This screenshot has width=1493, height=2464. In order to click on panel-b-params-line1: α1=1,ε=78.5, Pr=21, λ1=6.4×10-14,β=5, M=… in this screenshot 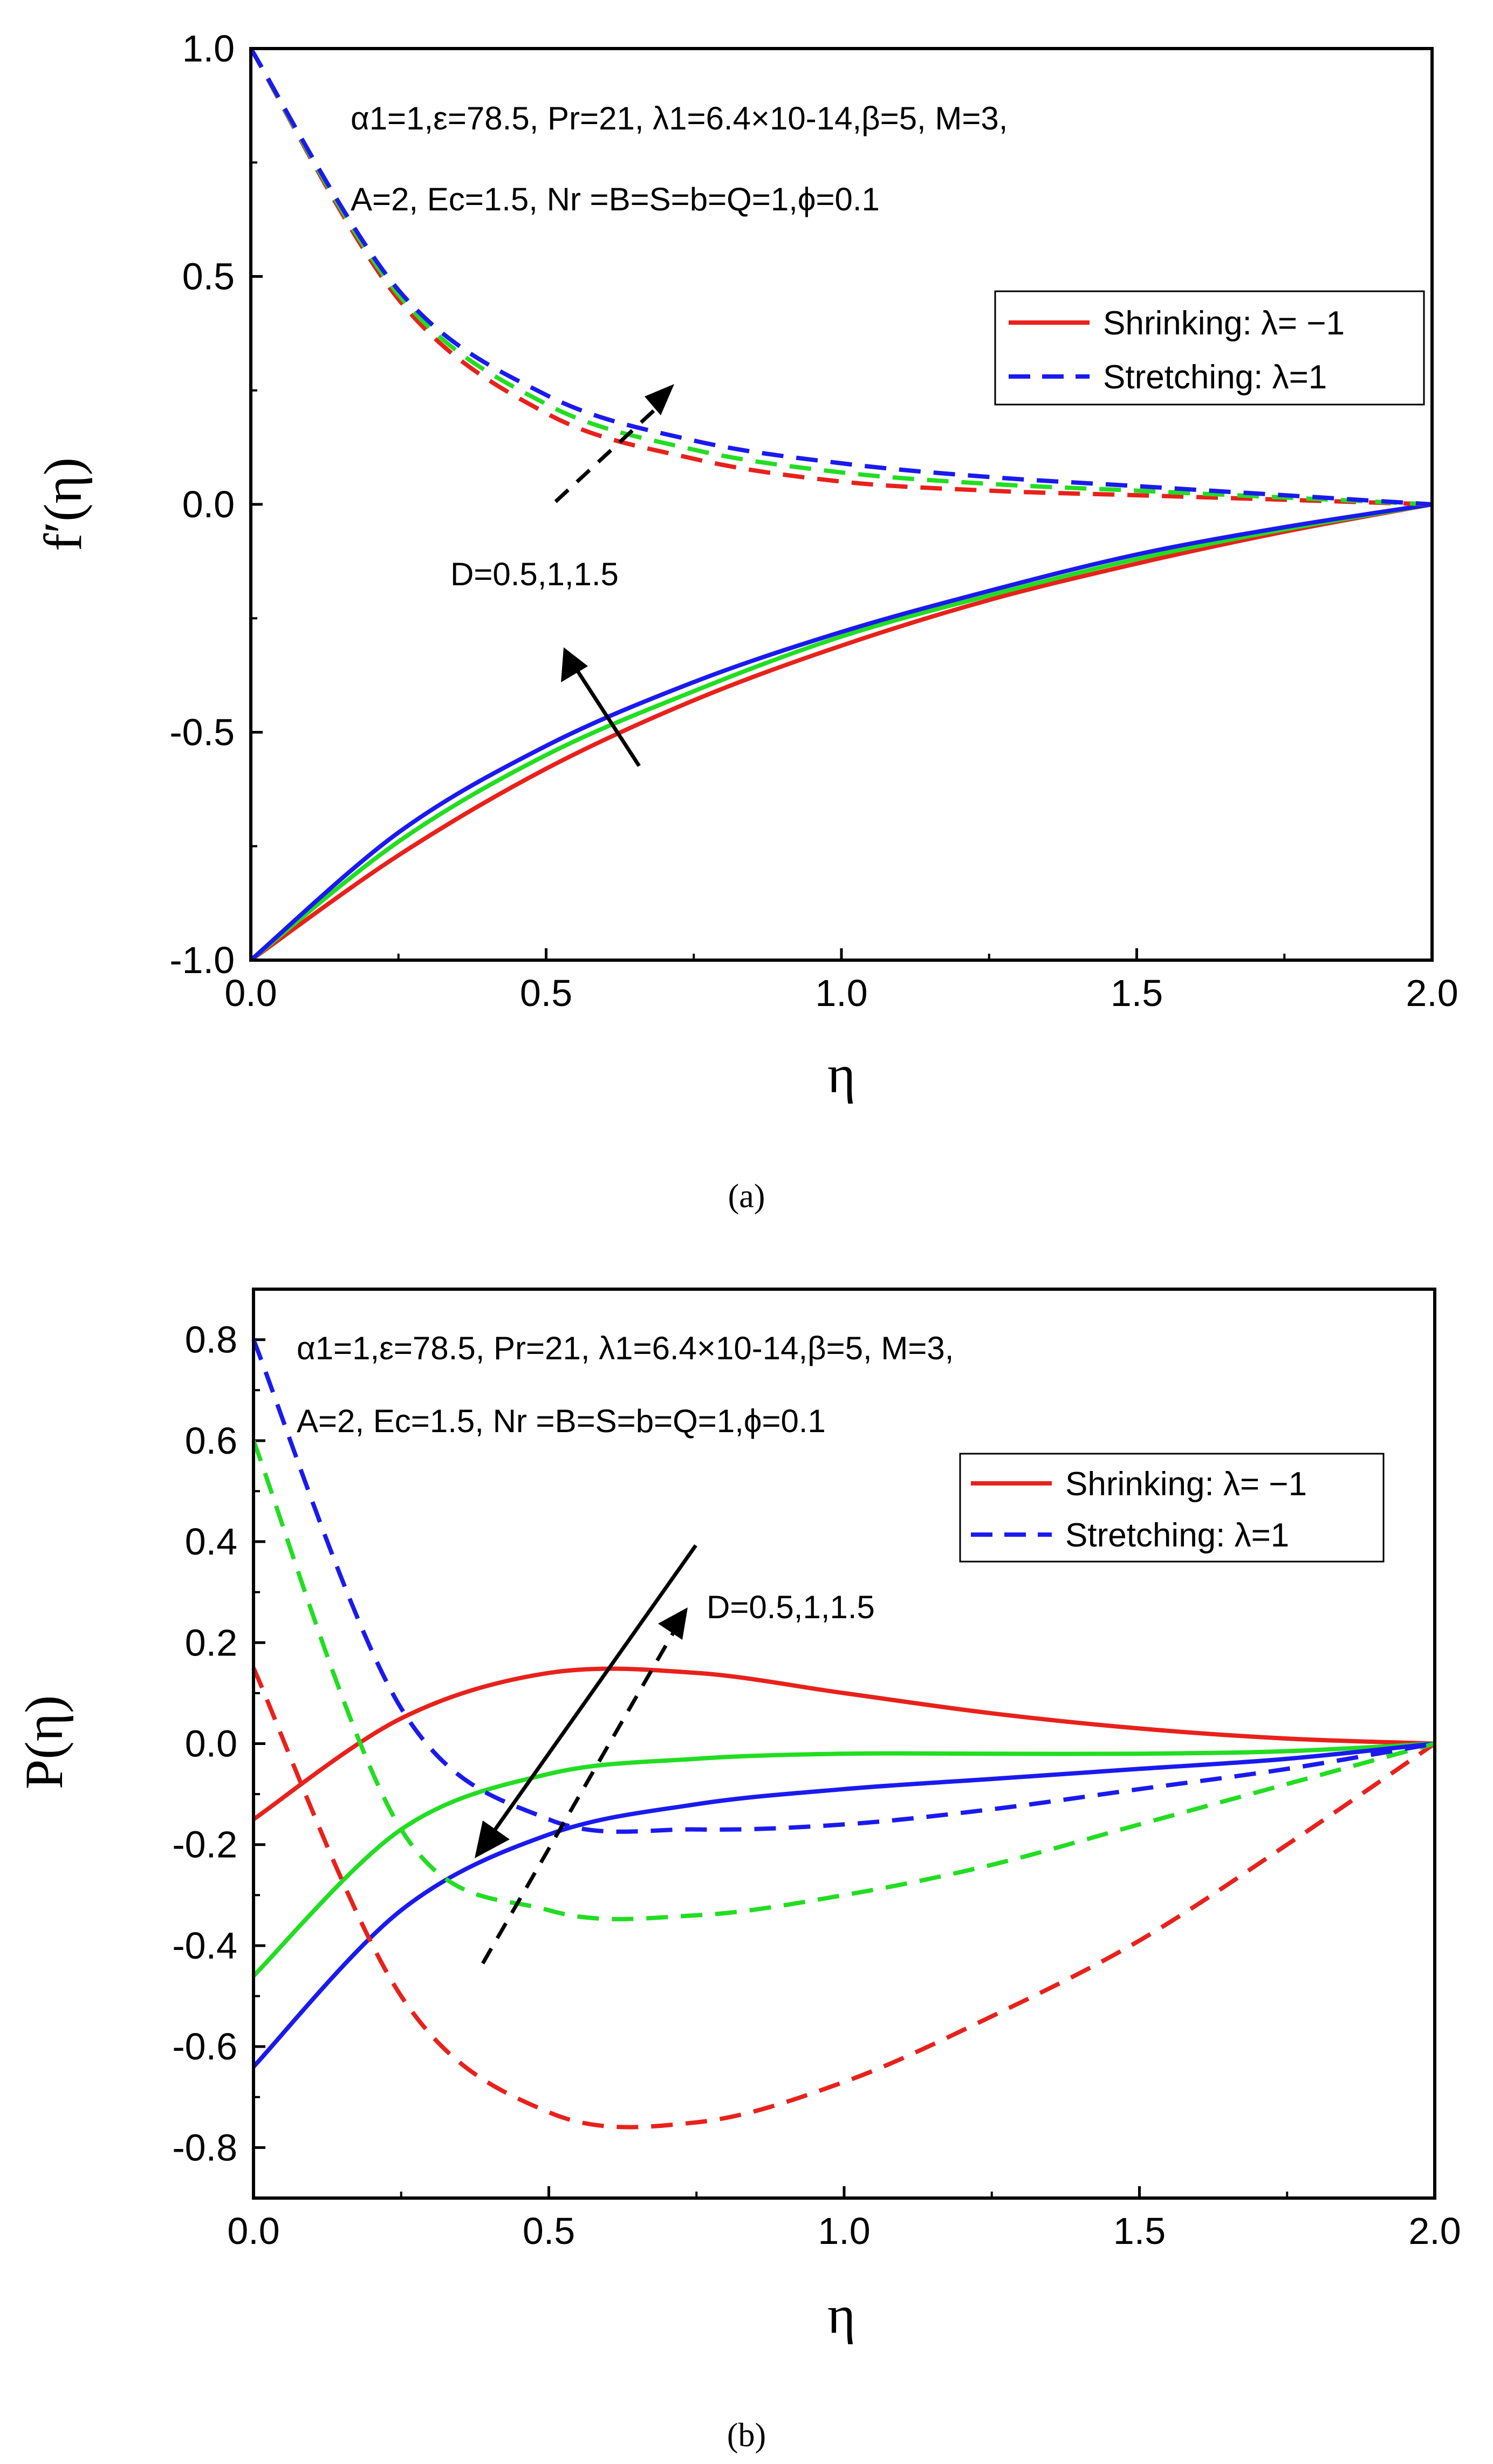, I will do `click(625, 1348)`.